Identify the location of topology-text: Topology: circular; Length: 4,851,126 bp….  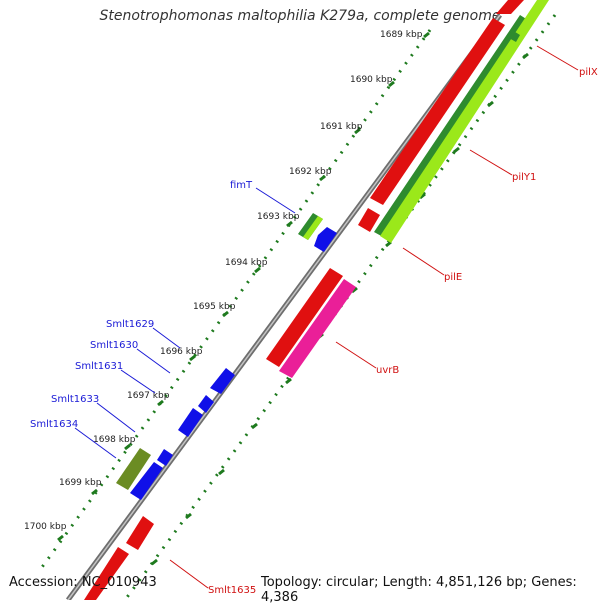
(419, 590).